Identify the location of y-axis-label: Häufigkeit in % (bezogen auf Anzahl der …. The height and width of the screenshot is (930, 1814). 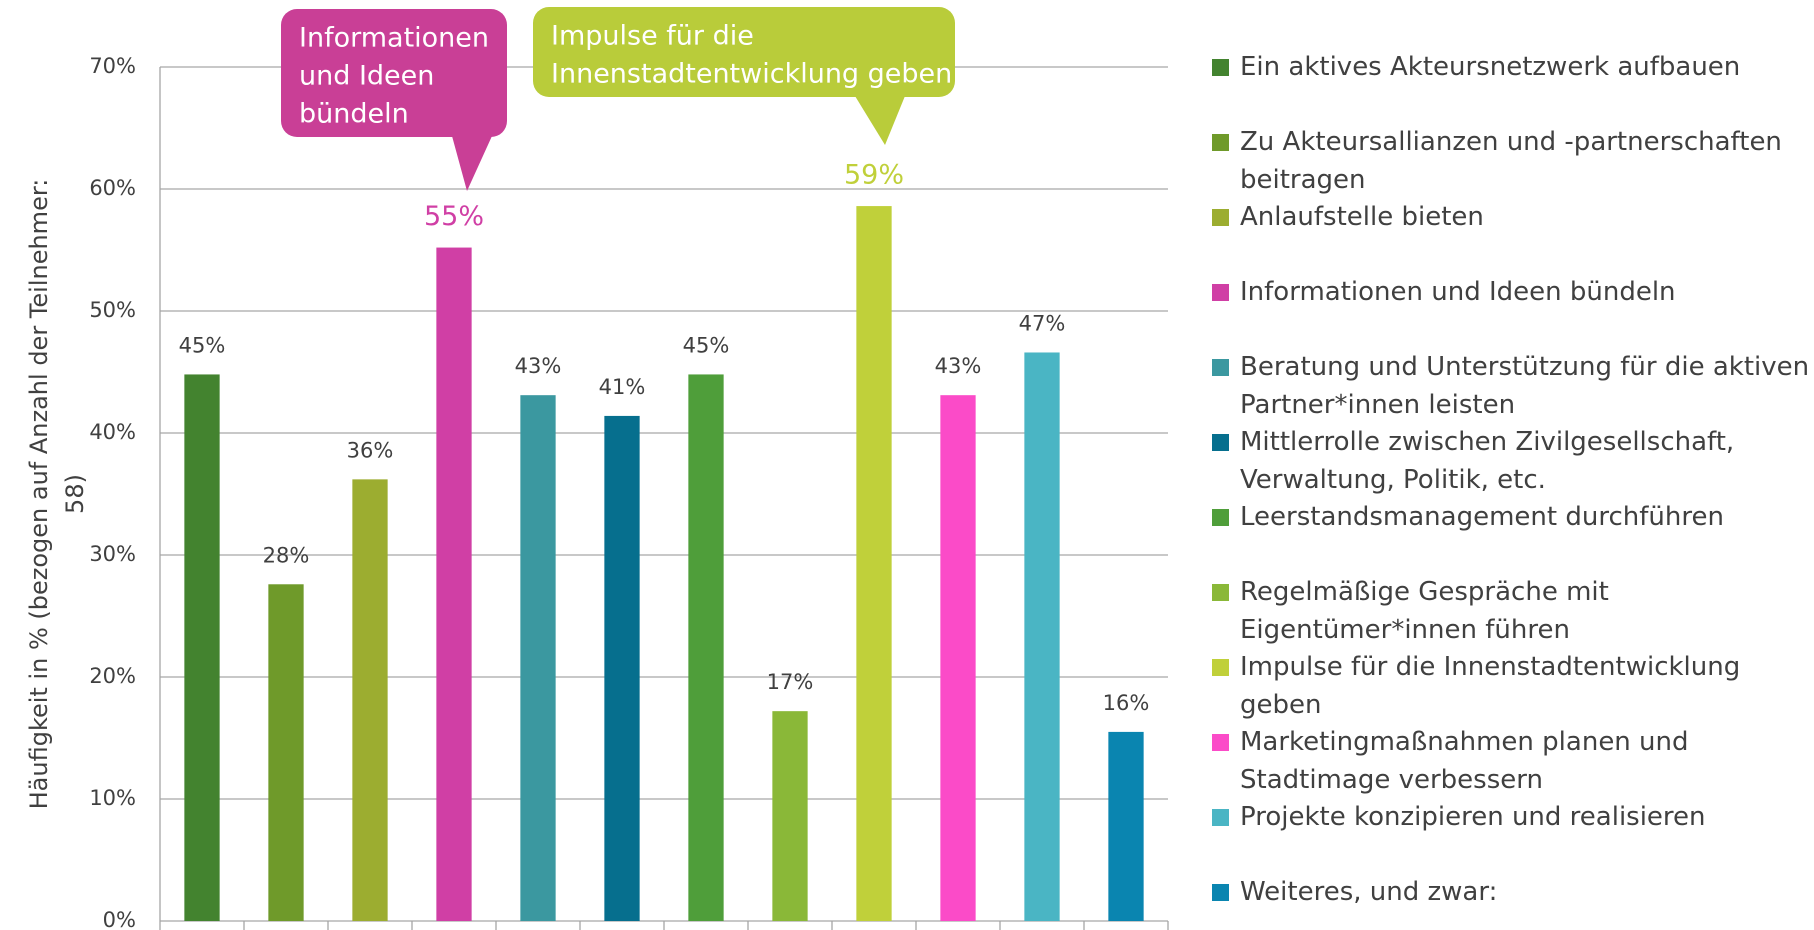
(57, 494).